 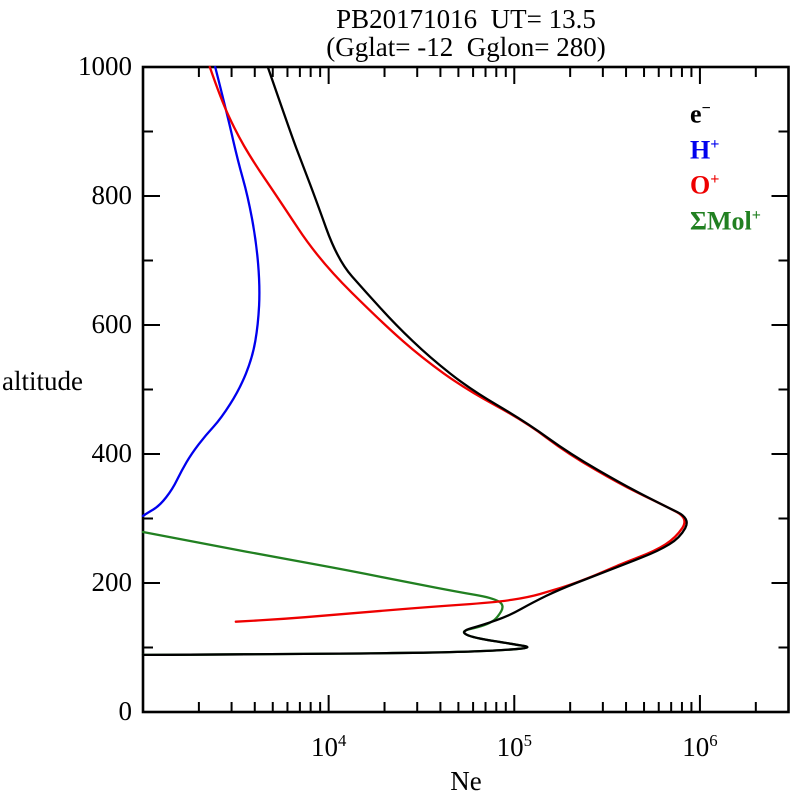 What do you see at coordinates (725, 183) in the screenshot?
I see `legend-item-oplus: O+` at bounding box center [725, 183].